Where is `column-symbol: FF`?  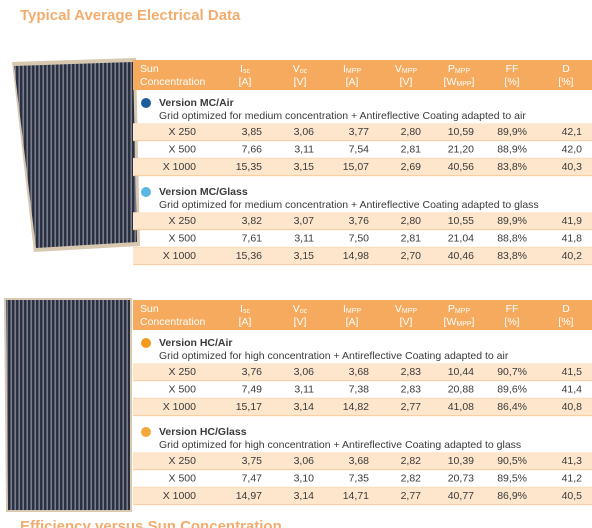
column-symbol: FF is located at coordinates (512, 69).